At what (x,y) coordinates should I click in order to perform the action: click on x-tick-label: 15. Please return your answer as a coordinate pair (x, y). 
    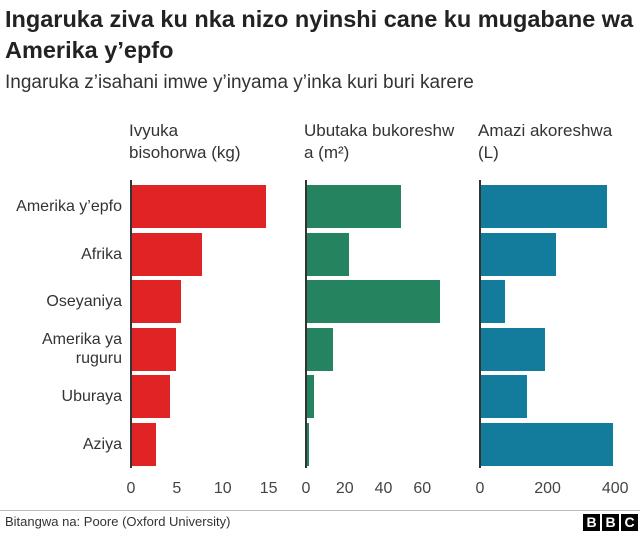
    Looking at the image, I should click on (268, 488).